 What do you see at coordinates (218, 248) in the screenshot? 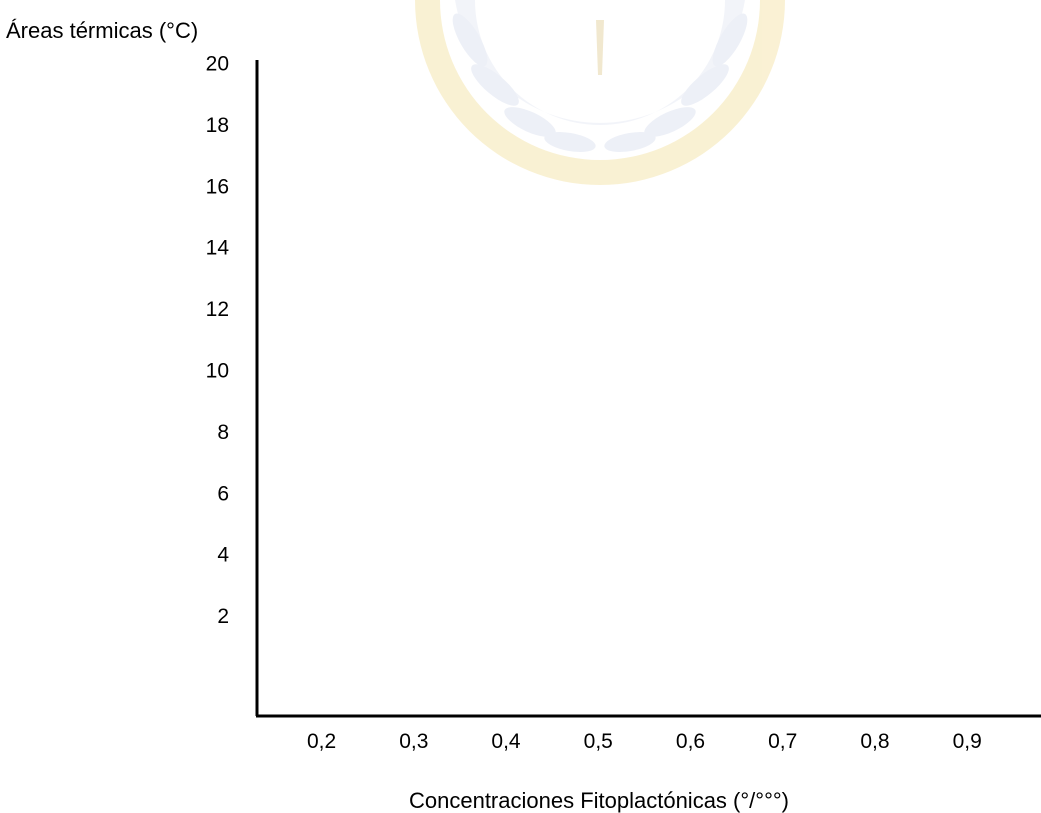
I see `y-tick-label: 14` at bounding box center [218, 248].